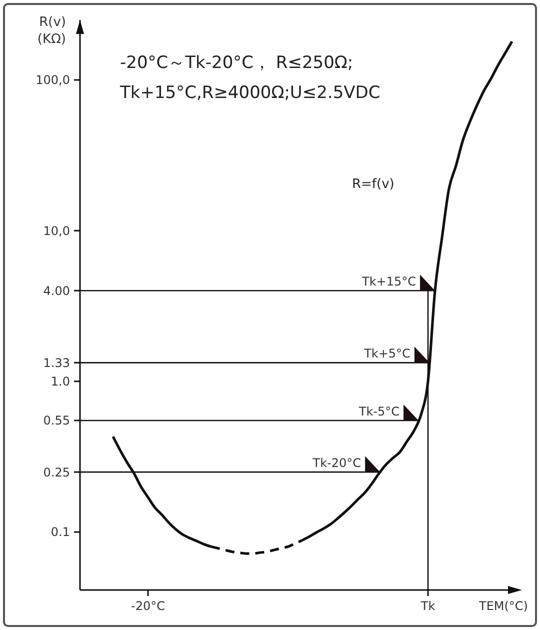  What do you see at coordinates (56, 472) in the screenshot?
I see `y-tick-label: 0.25` at bounding box center [56, 472].